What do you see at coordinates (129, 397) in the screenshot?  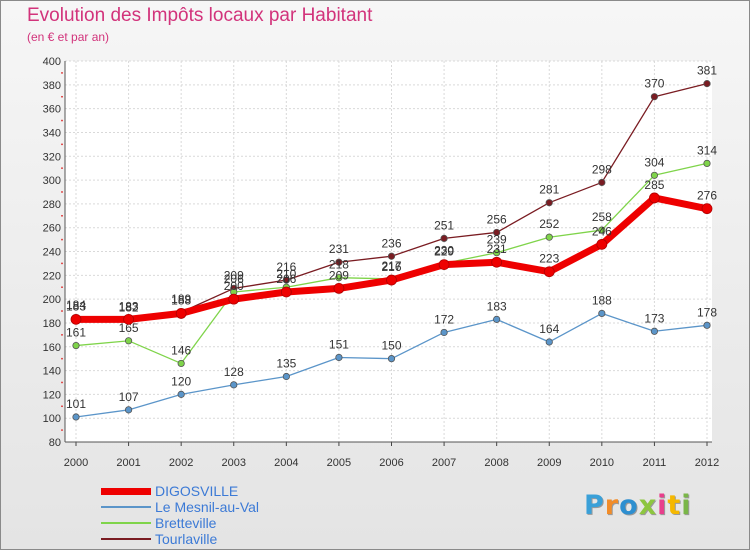 I see `data-label: 107` at bounding box center [129, 397].